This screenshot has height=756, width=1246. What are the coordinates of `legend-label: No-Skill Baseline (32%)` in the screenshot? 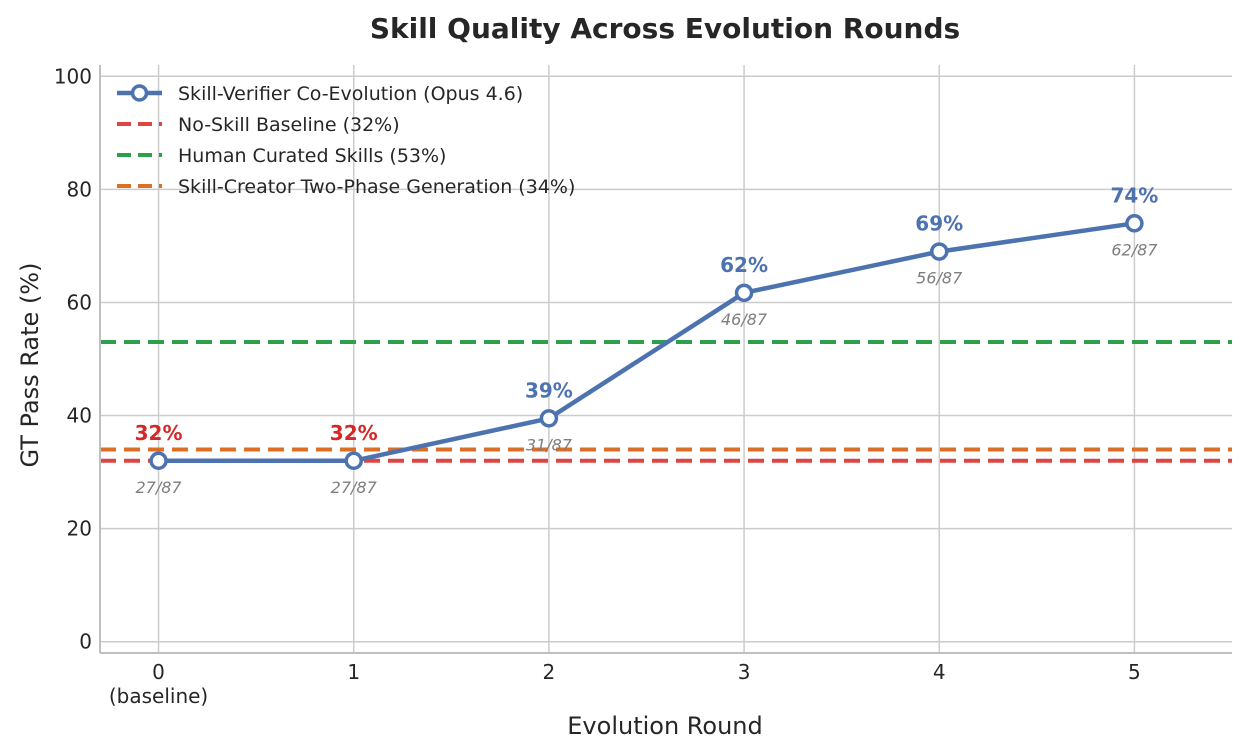 It's located at (289, 125).